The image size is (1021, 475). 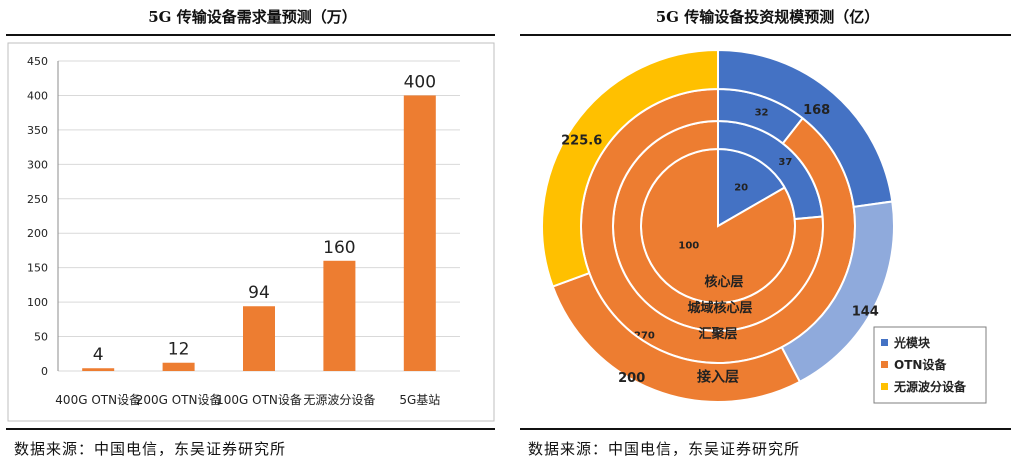 I want to click on legend-box, so click(x=930, y=365).